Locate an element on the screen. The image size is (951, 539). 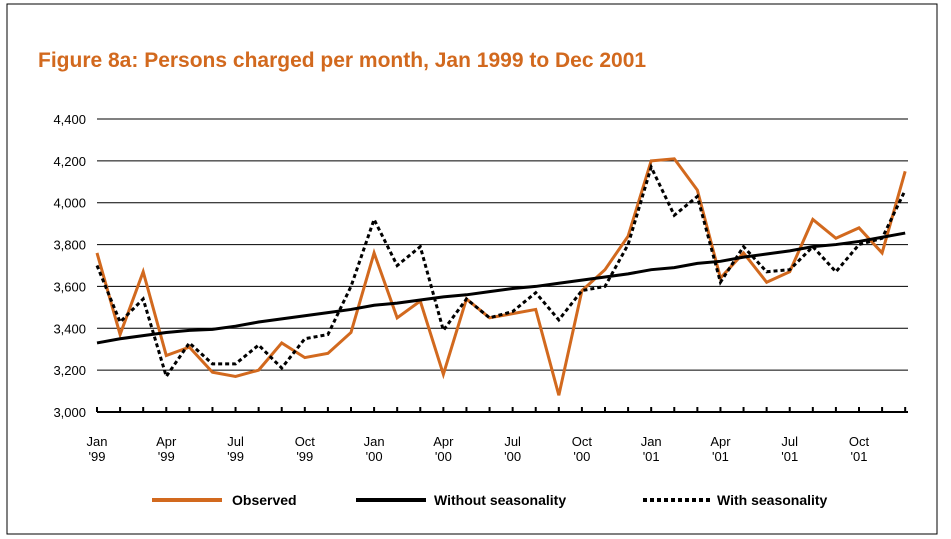
legend-label: With seasonality is located at coordinates (772, 500).